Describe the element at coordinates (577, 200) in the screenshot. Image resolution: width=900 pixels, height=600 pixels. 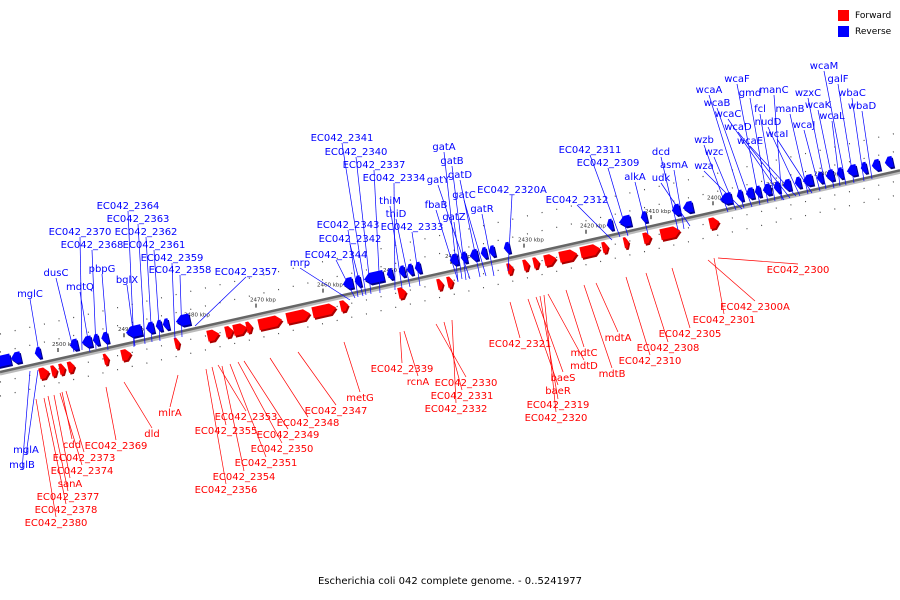
I see `reverse-gene-label: EC042_2312` at that location.